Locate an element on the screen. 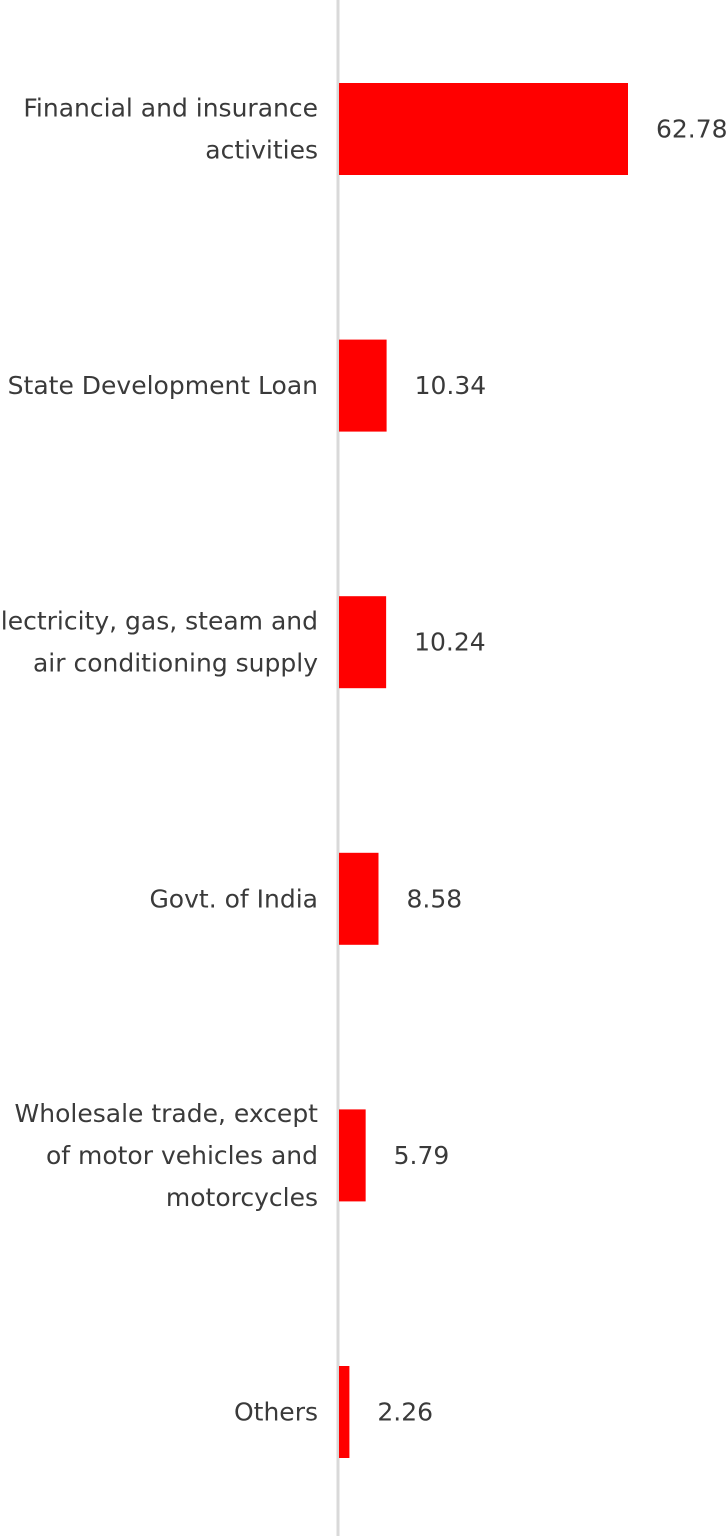 The image size is (727, 1536). category-label-6: Others is located at coordinates (276, 1412).